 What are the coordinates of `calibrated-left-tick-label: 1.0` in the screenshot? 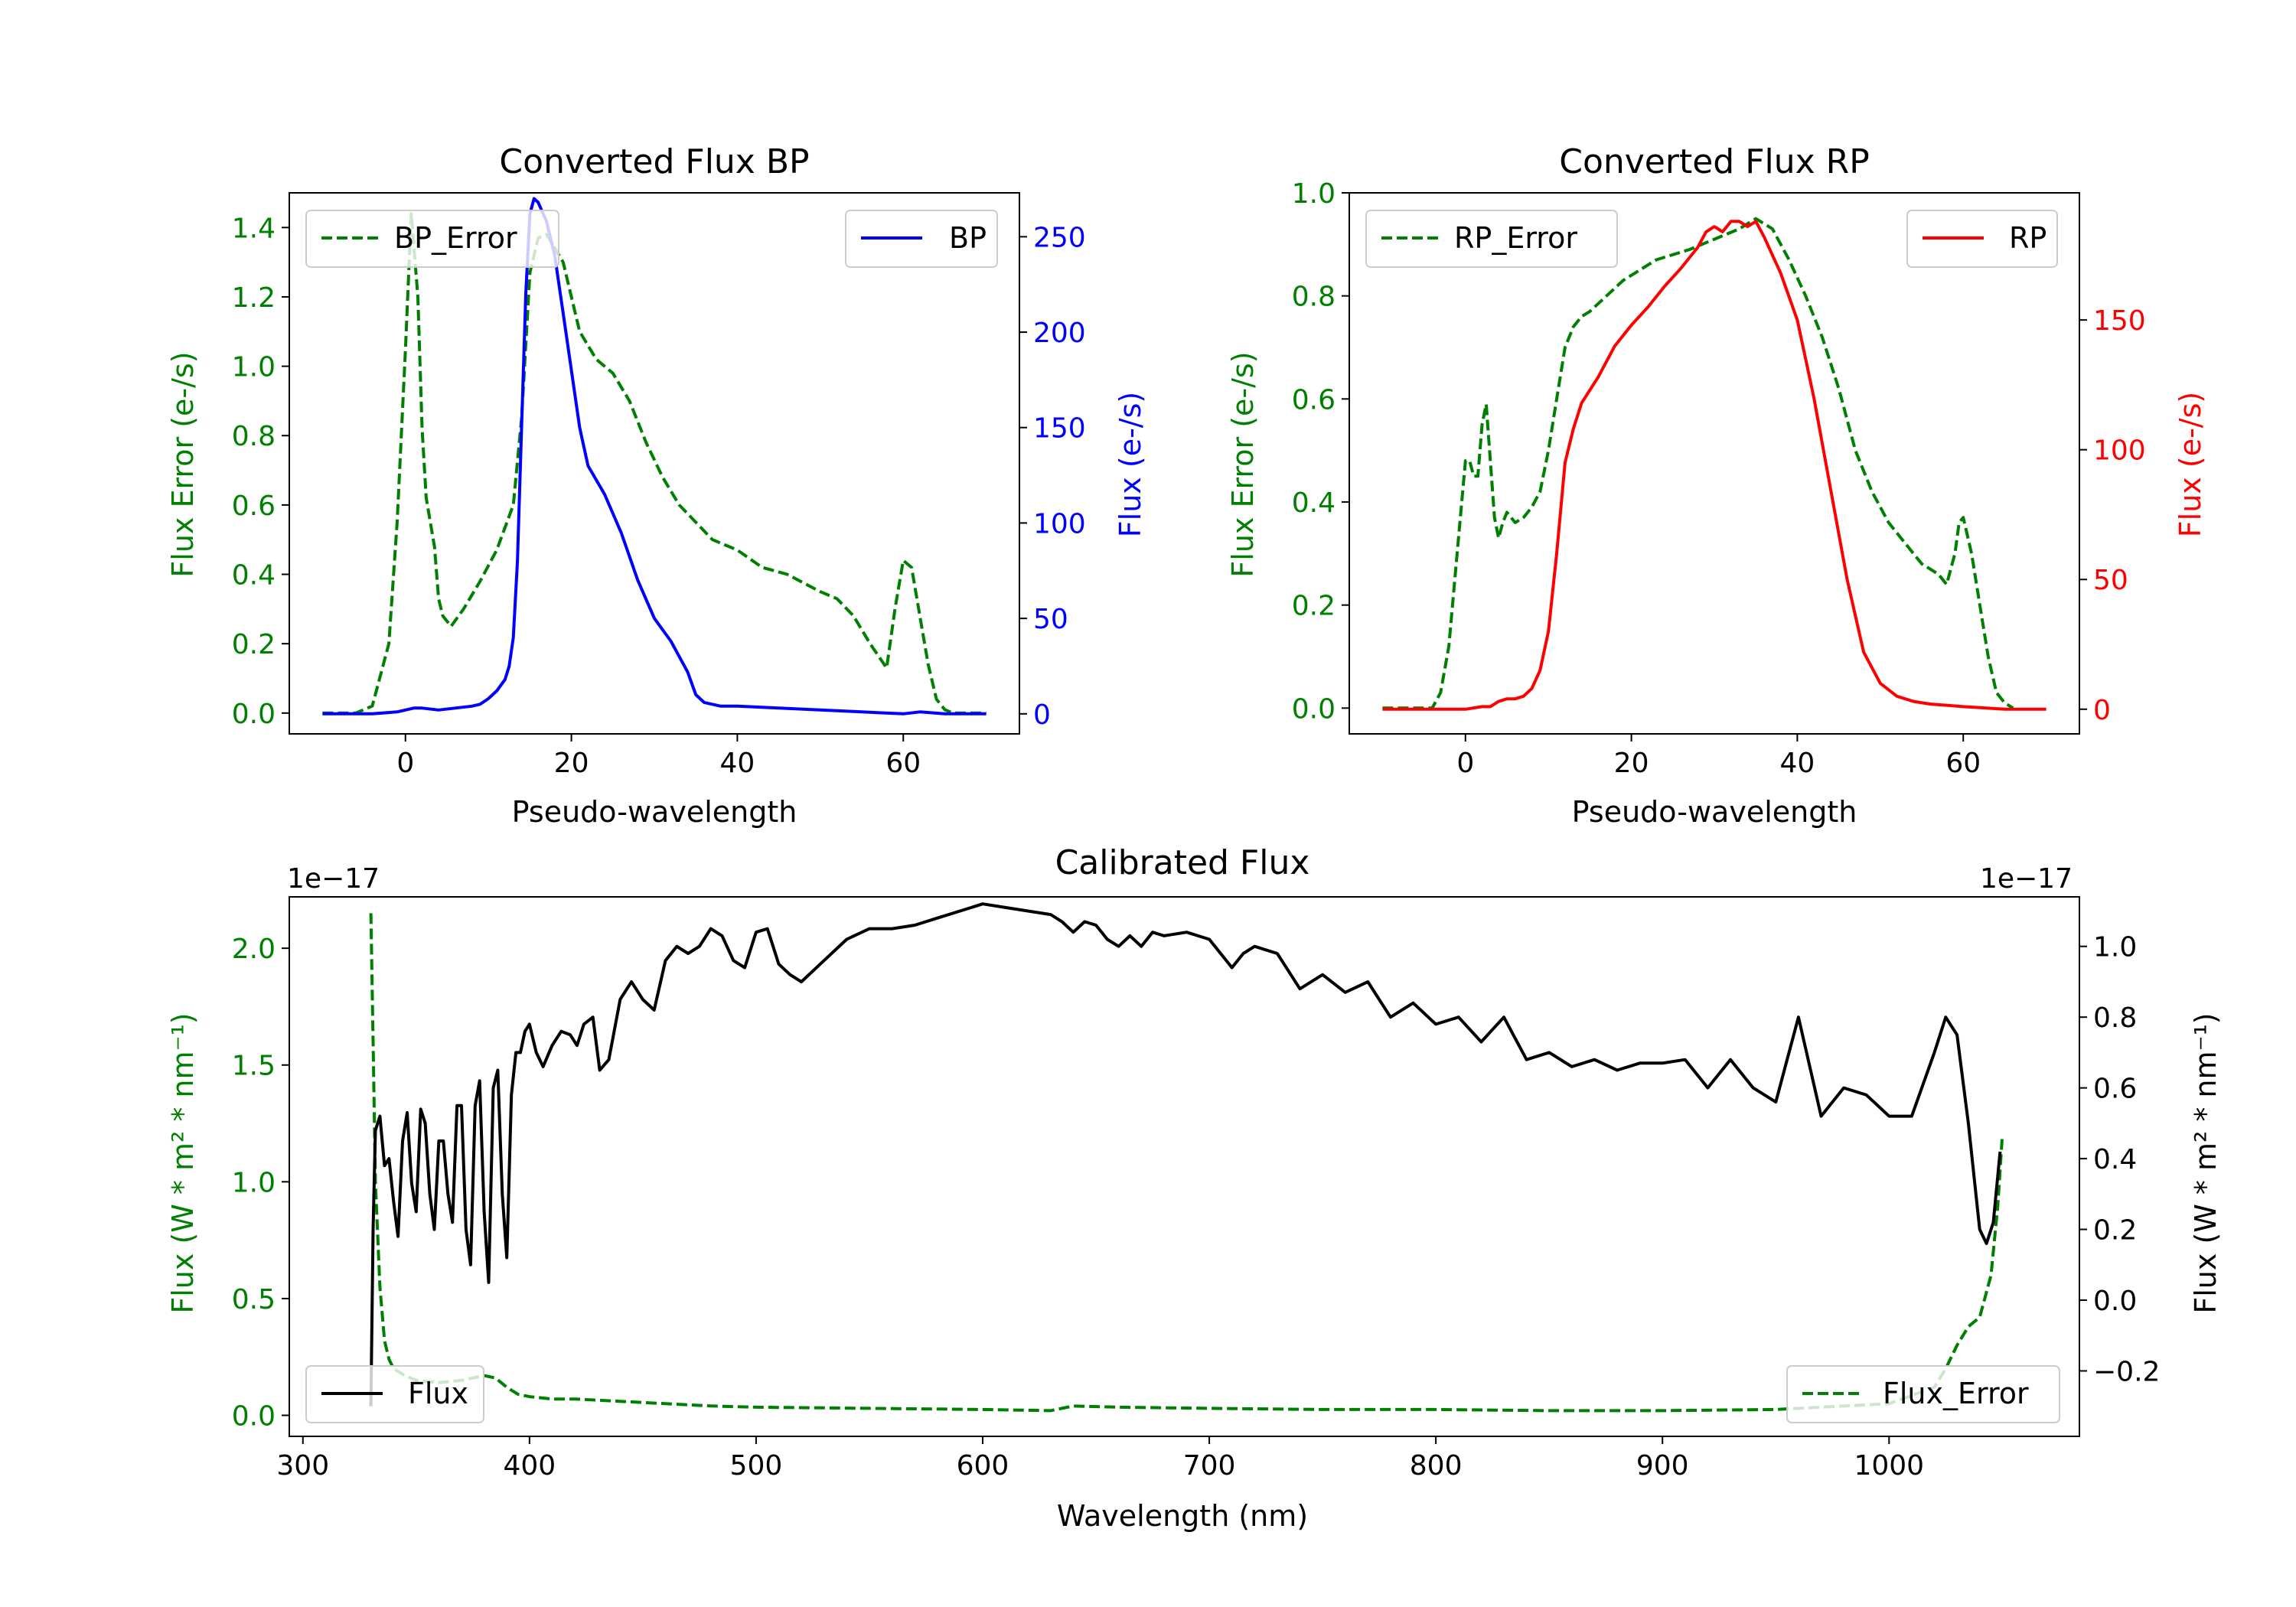 It's located at (254, 1182).